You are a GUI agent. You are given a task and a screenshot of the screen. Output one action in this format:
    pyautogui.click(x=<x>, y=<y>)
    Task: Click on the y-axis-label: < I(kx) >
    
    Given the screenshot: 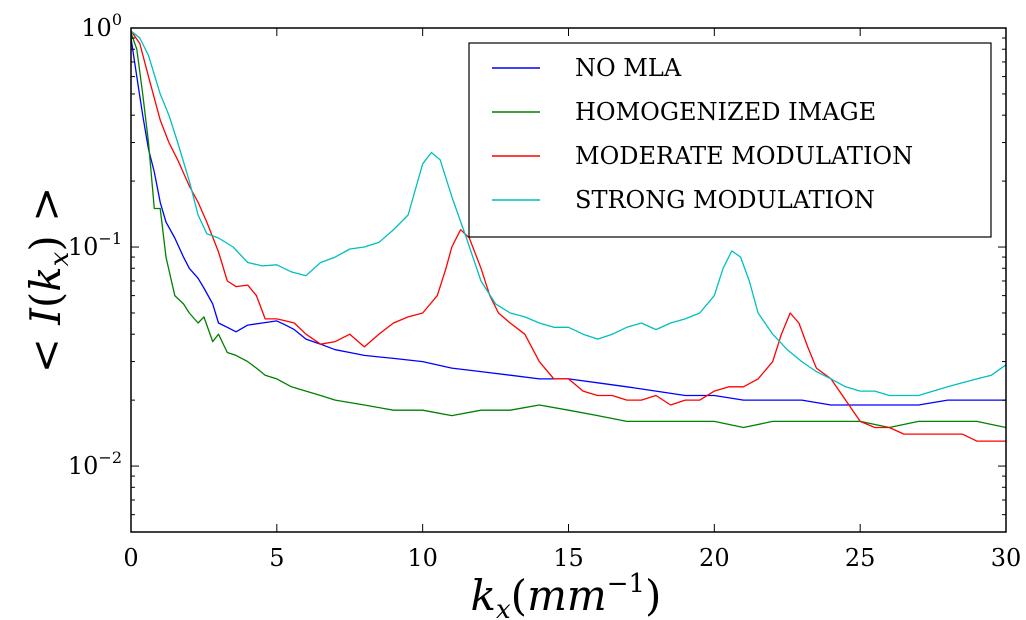 What is the action you would take?
    pyautogui.click(x=48, y=280)
    